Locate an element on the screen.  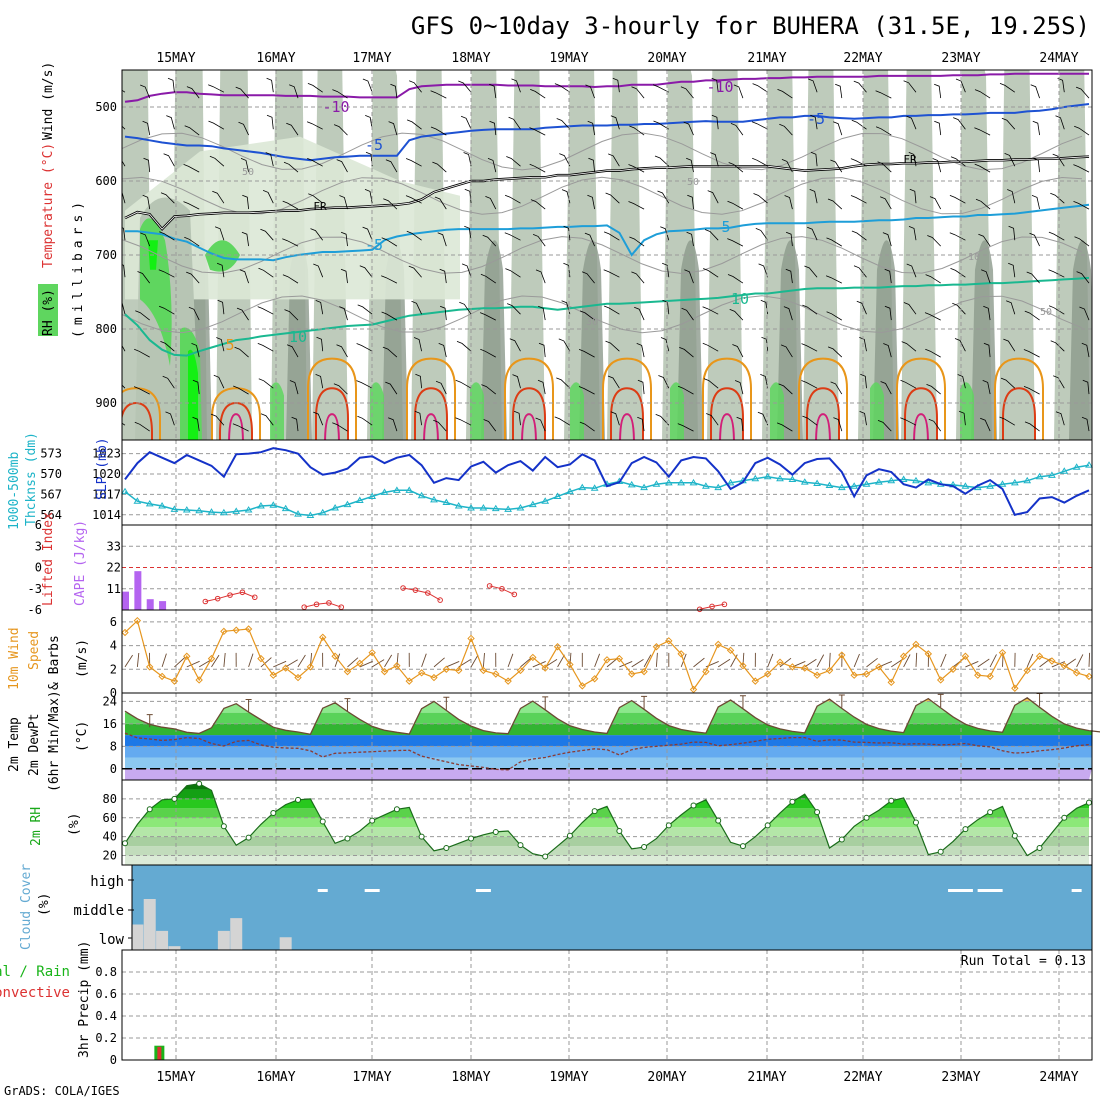
y-tick-label: 80 is located at coordinates (110, 799).